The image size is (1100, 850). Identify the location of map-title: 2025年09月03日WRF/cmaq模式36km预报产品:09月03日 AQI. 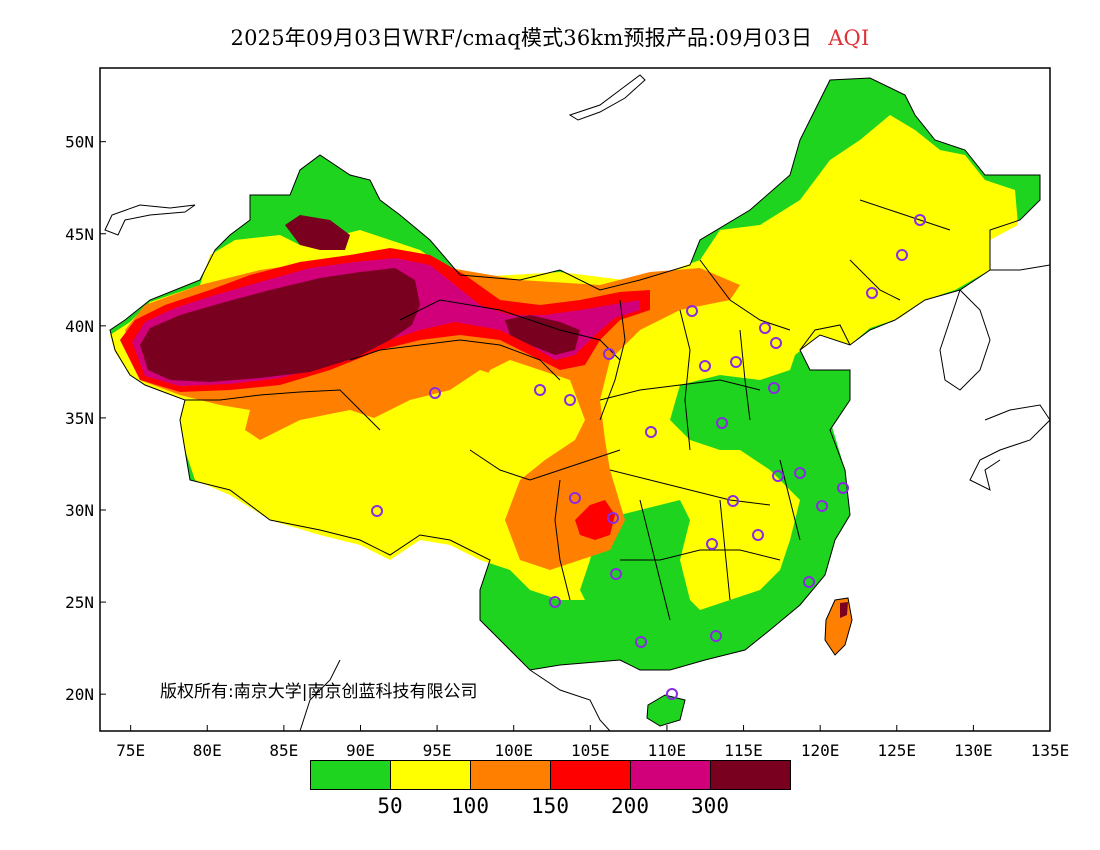
(550, 37).